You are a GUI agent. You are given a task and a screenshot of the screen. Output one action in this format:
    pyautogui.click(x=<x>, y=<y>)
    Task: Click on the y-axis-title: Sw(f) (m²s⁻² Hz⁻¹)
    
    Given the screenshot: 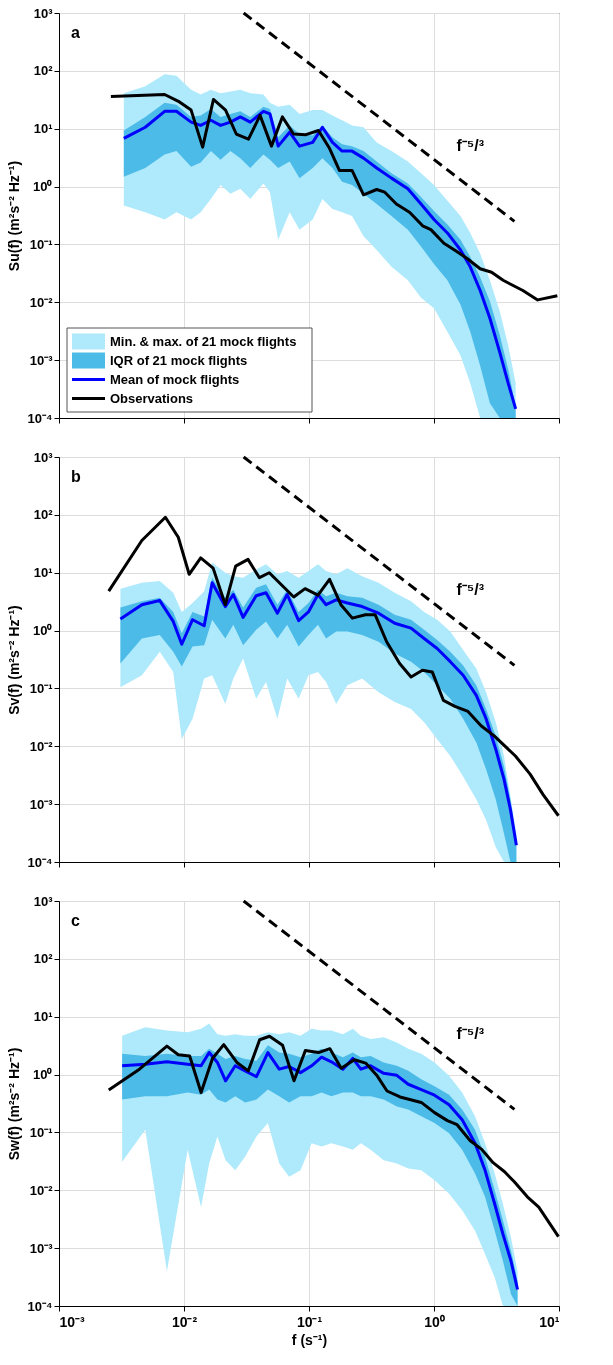 What is the action you would take?
    pyautogui.click(x=13, y=1104)
    